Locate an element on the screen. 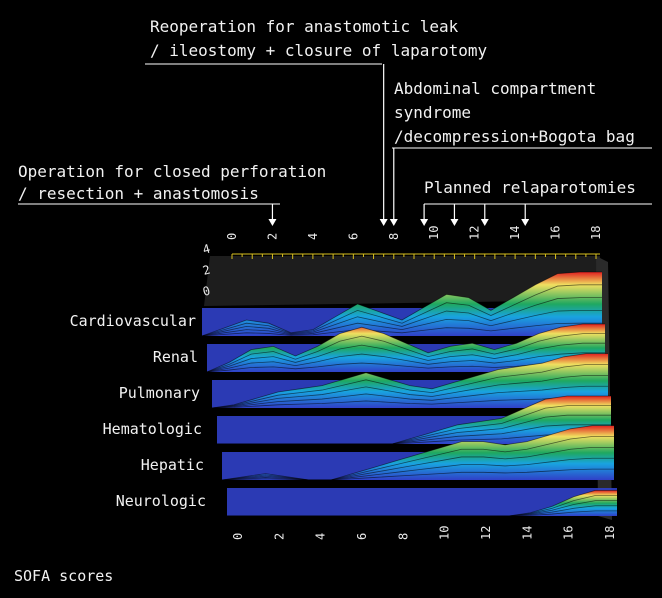 The height and width of the screenshot is (598, 662). top-tick-label: 18 is located at coordinates (596, 233).